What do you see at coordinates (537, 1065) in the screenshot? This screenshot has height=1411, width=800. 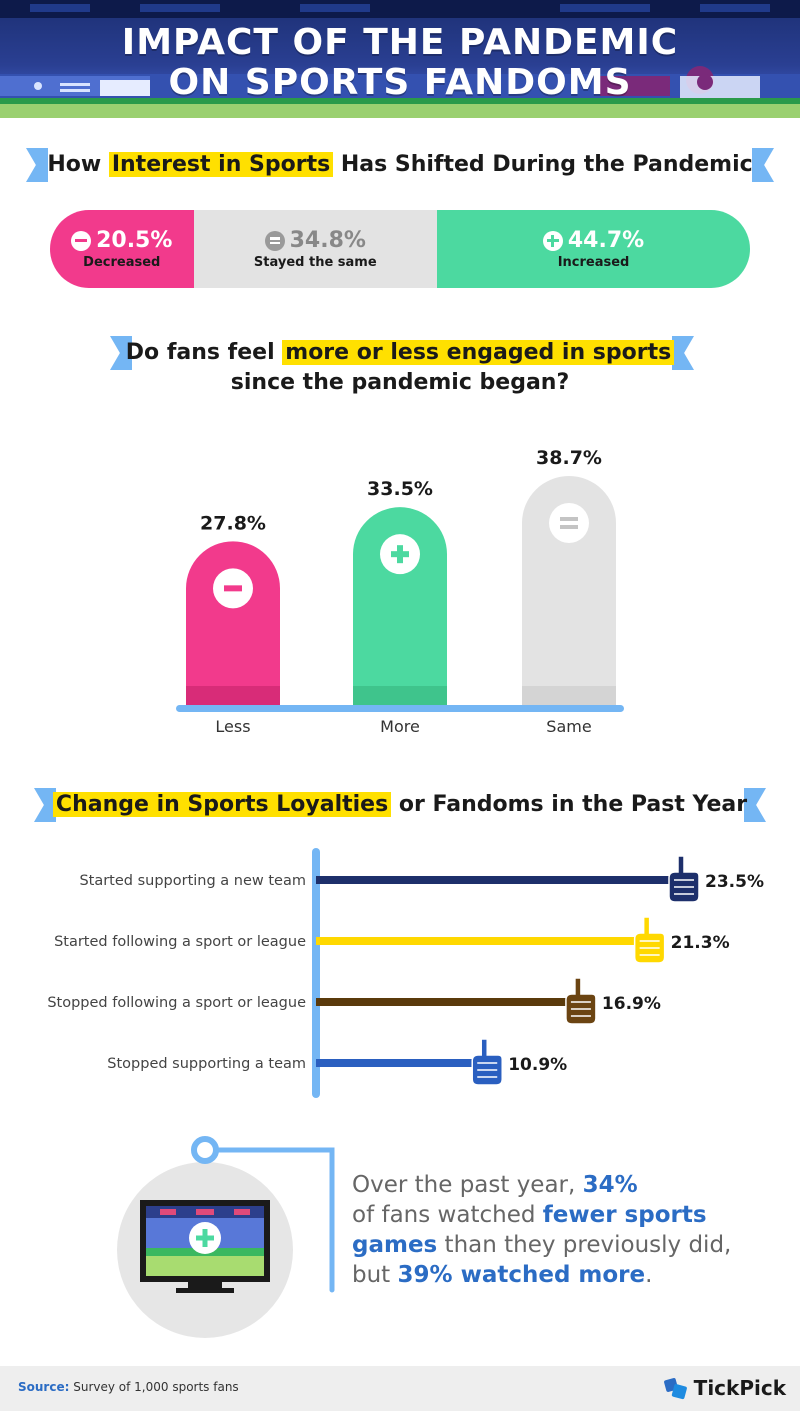 I see `loyalty-value-label: 10.9%` at bounding box center [537, 1065].